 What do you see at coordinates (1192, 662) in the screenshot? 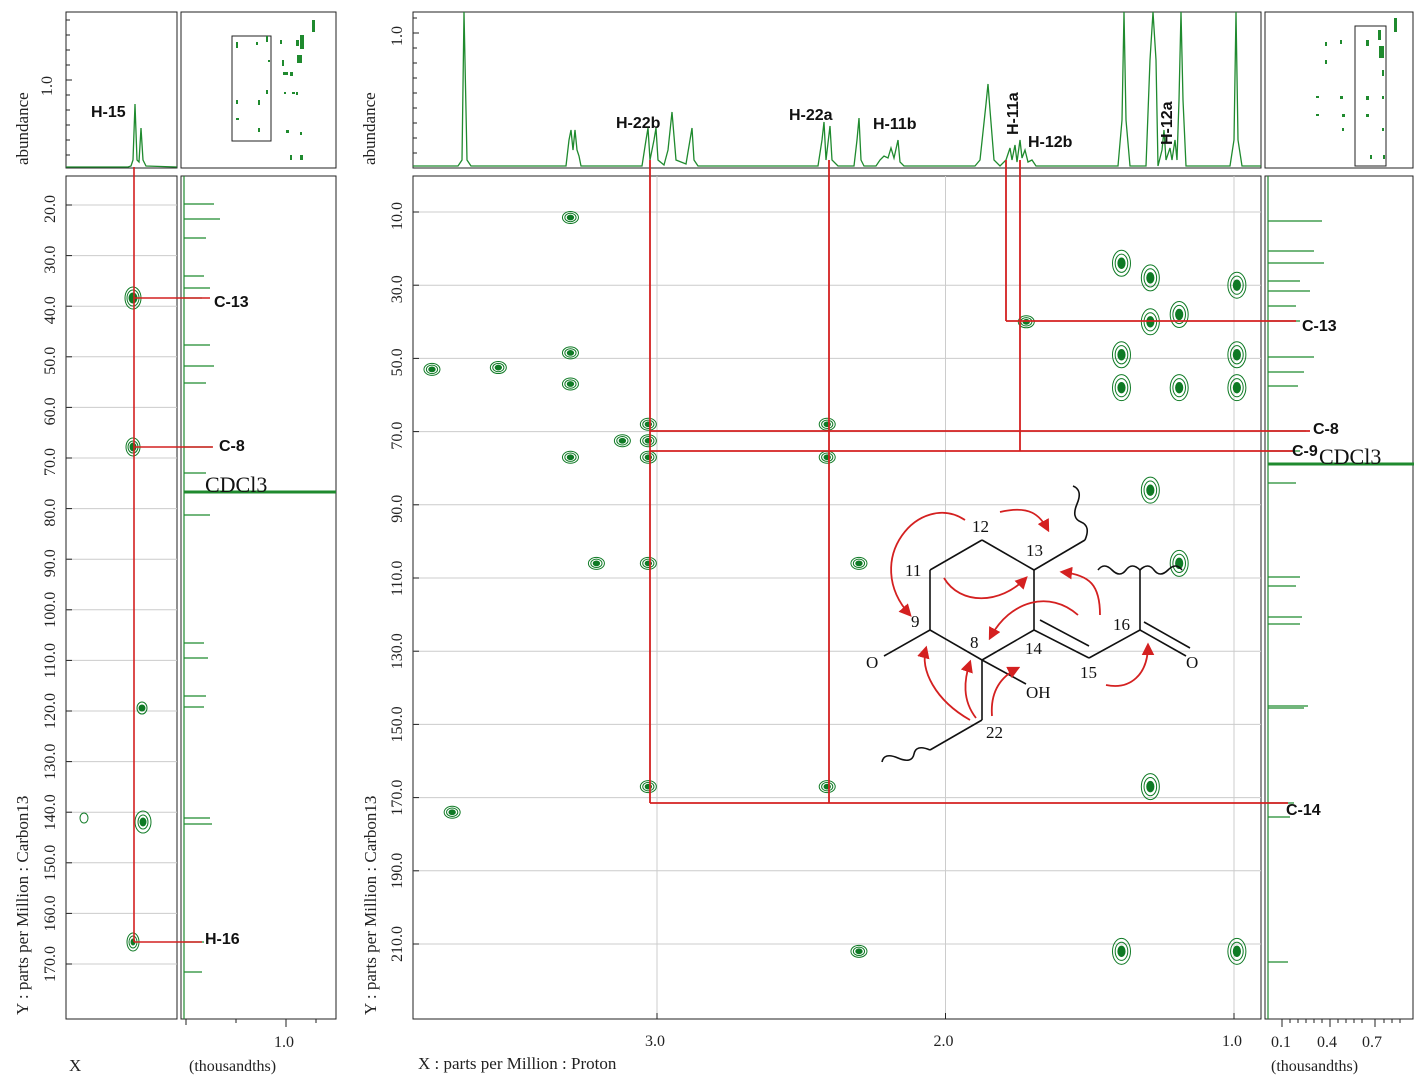
I see `atom-o-right: O` at bounding box center [1192, 662].